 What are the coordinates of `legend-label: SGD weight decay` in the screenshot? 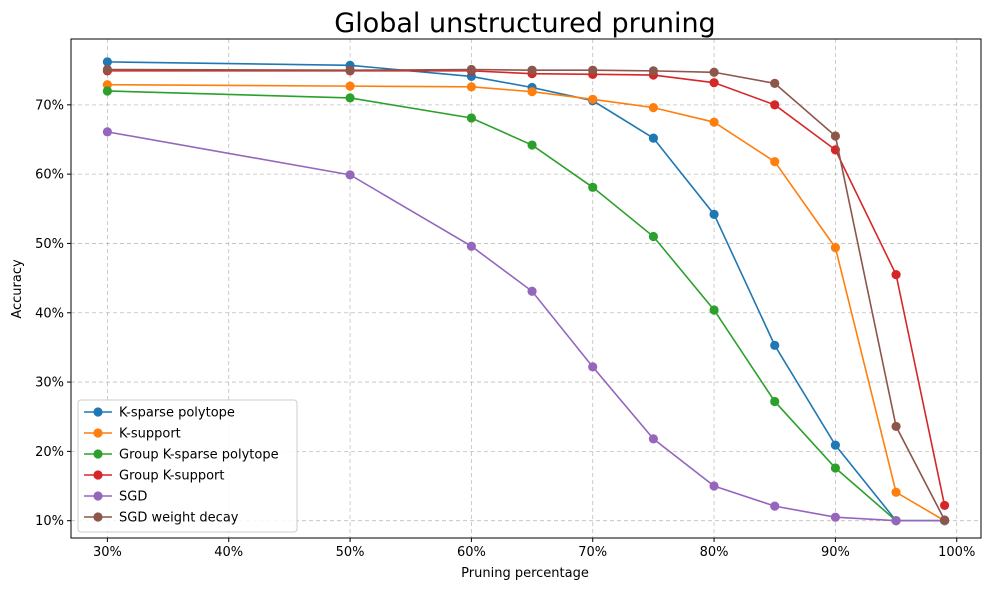 It's located at (179, 518).